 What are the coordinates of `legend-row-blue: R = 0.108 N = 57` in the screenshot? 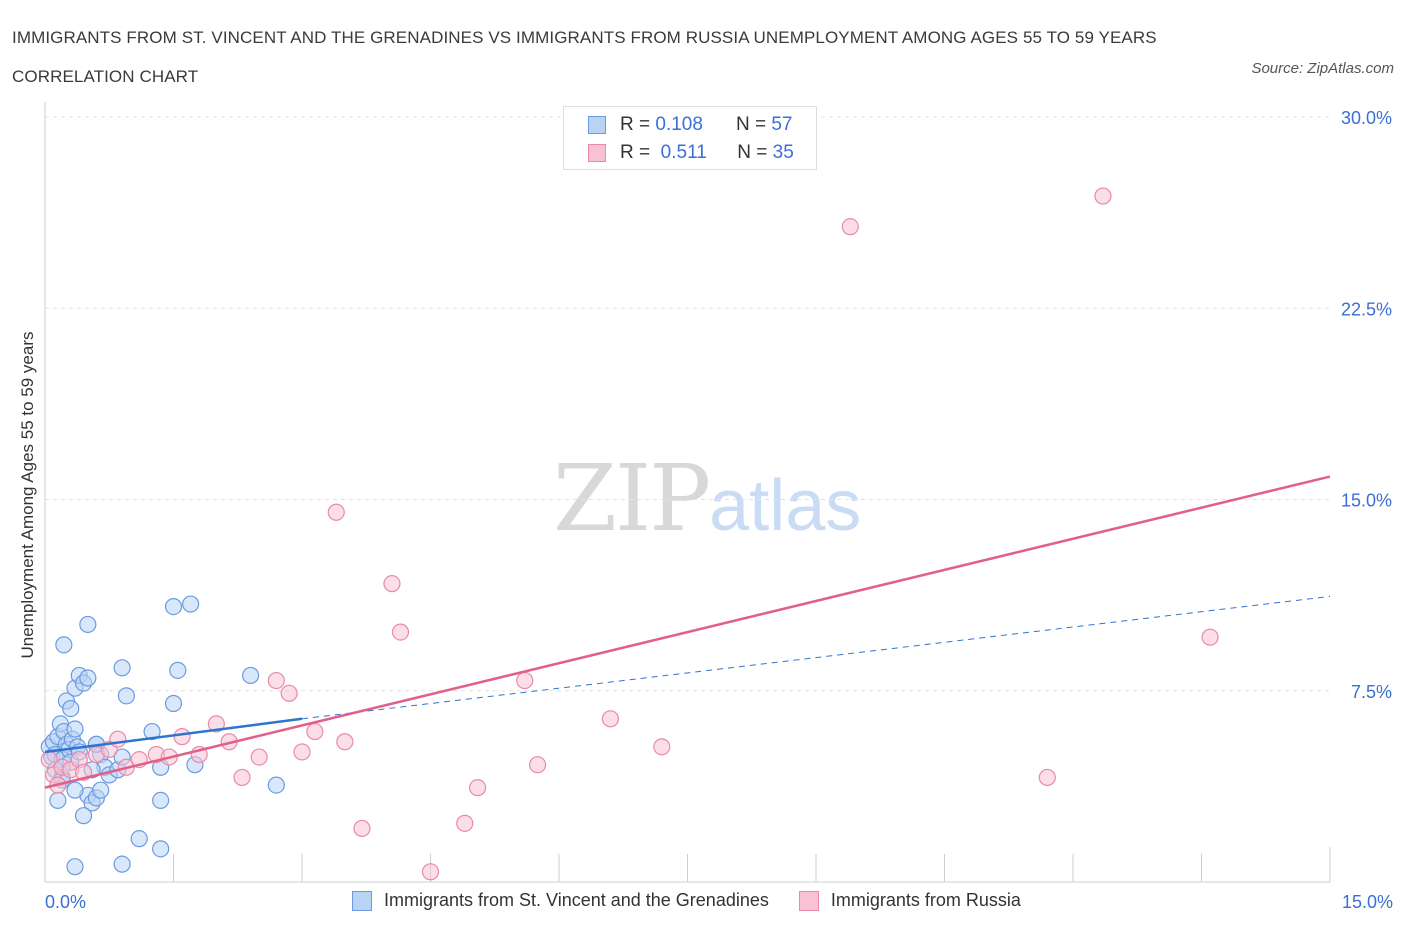 It's located at (690, 125).